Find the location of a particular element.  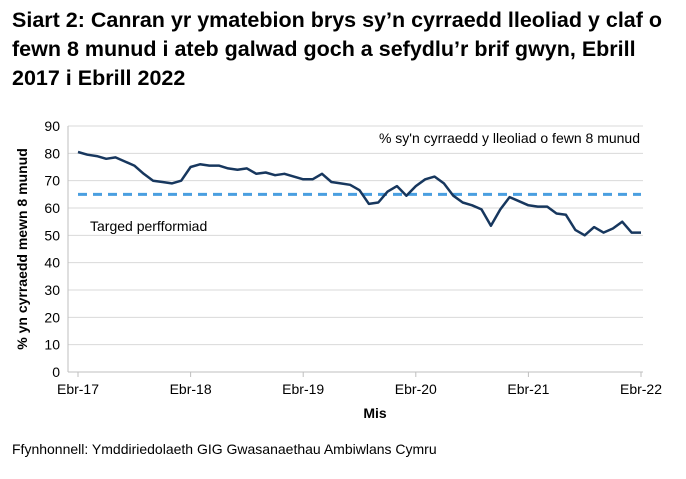

x-tick-label: Ebr-22 is located at coordinates (641, 389).